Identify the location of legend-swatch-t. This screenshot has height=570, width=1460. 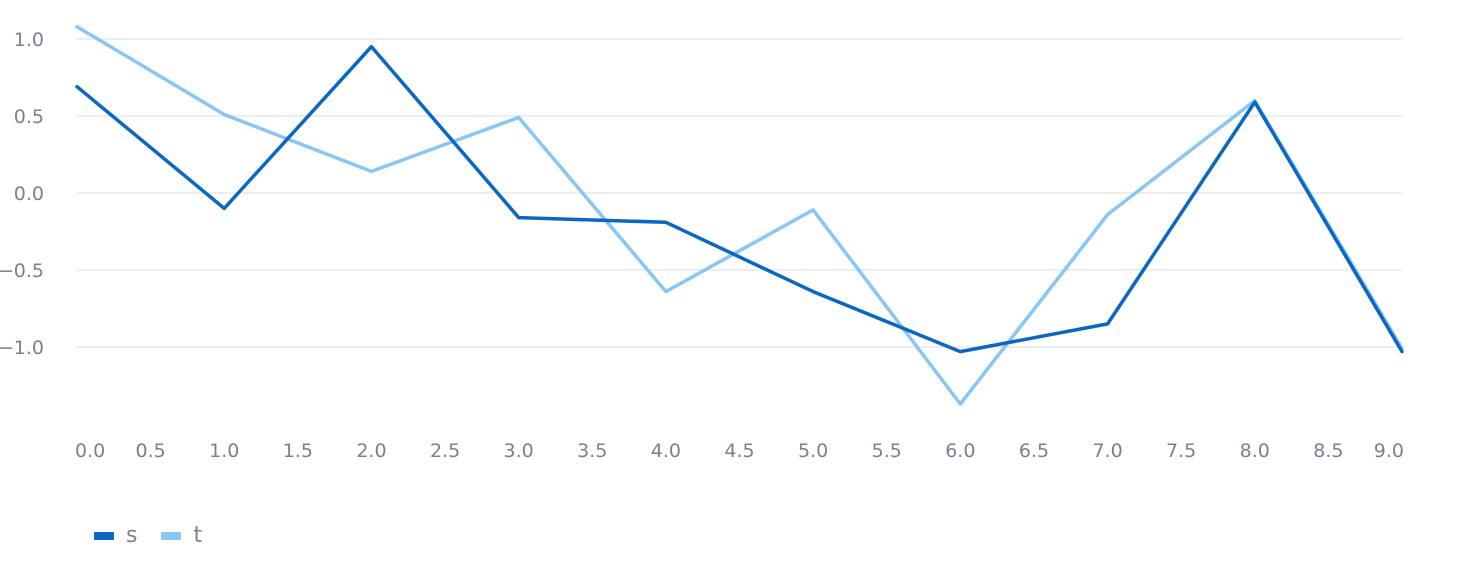
(171, 536).